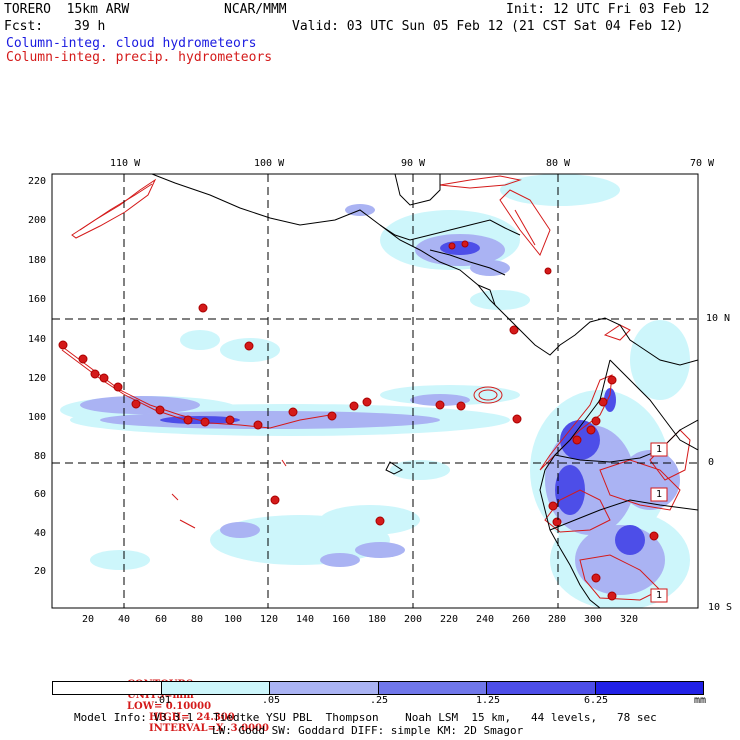 The width and height of the screenshot is (740, 740). I want to click on station-boxes, so click(659, 522).